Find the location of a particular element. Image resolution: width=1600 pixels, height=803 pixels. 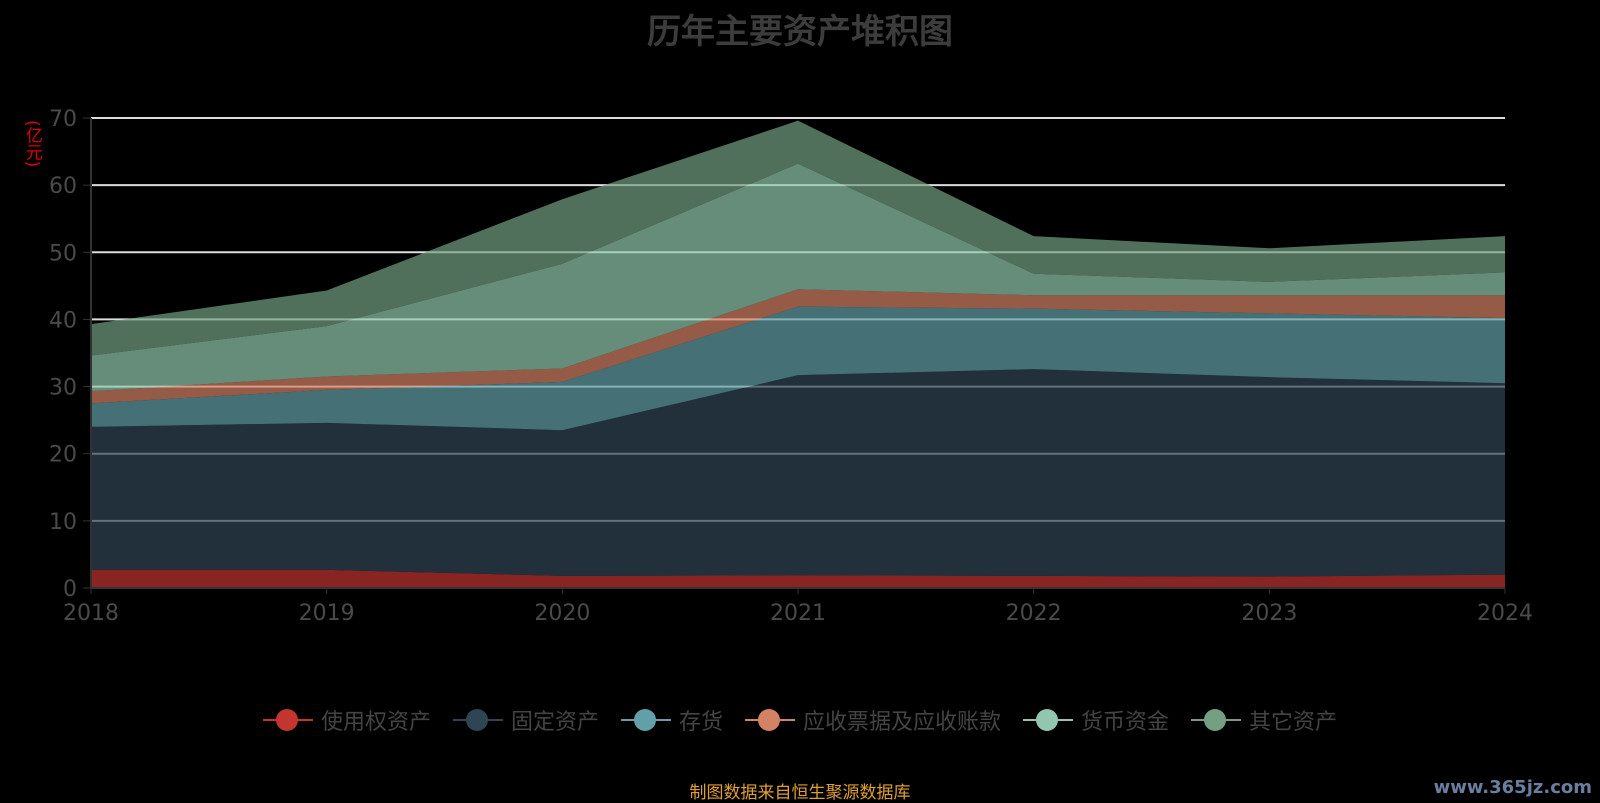

y-tick-label: 40 is located at coordinates (63, 320).